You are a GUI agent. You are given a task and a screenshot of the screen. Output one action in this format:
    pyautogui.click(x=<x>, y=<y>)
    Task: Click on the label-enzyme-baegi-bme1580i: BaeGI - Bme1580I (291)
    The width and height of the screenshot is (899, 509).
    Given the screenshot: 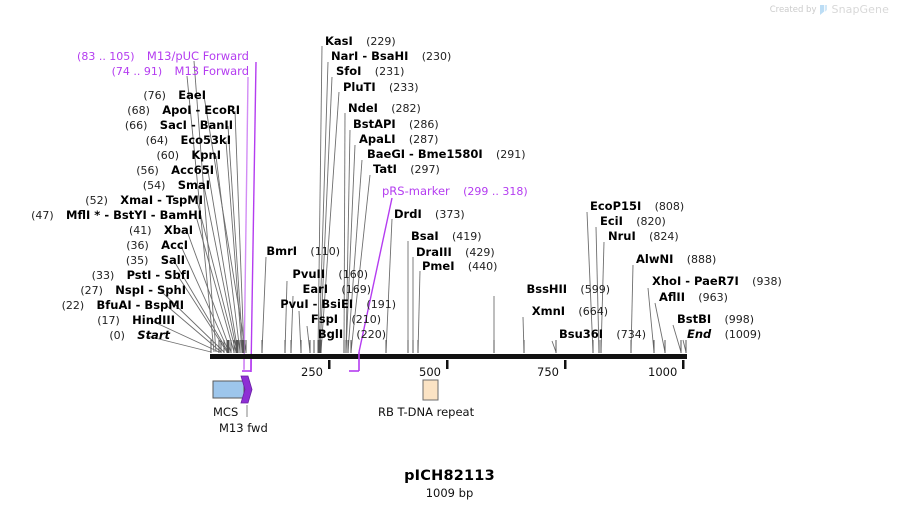 What is the action you would take?
    pyautogui.click(x=446, y=155)
    